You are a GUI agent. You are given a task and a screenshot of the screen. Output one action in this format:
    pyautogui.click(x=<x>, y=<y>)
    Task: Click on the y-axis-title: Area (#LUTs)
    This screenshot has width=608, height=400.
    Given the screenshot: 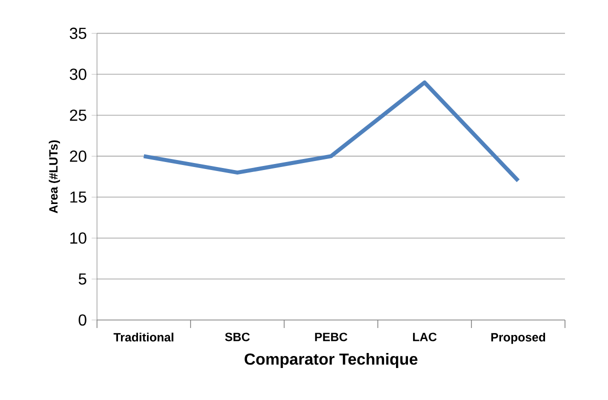 What is the action you would take?
    pyautogui.click(x=54, y=177)
    